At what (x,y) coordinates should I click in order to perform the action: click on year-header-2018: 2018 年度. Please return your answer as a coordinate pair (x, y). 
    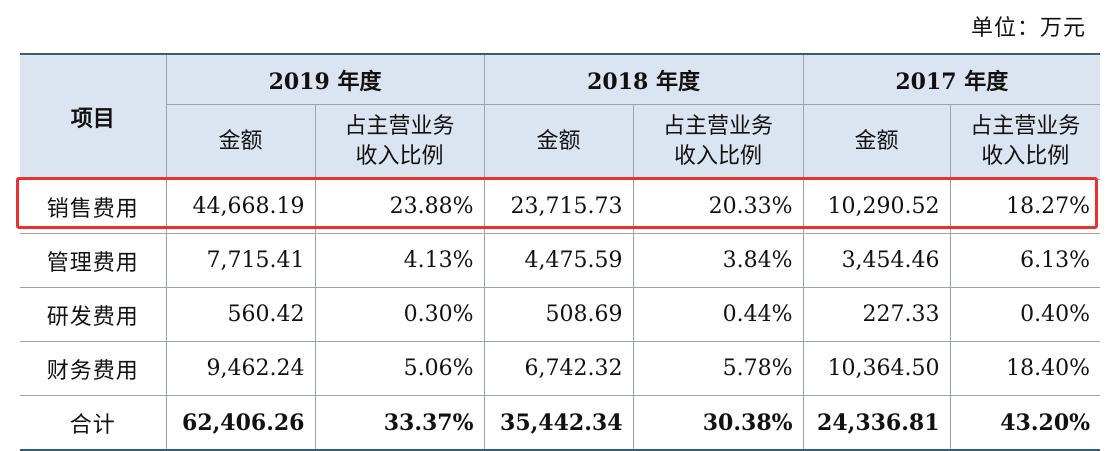
    Looking at the image, I should click on (643, 79).